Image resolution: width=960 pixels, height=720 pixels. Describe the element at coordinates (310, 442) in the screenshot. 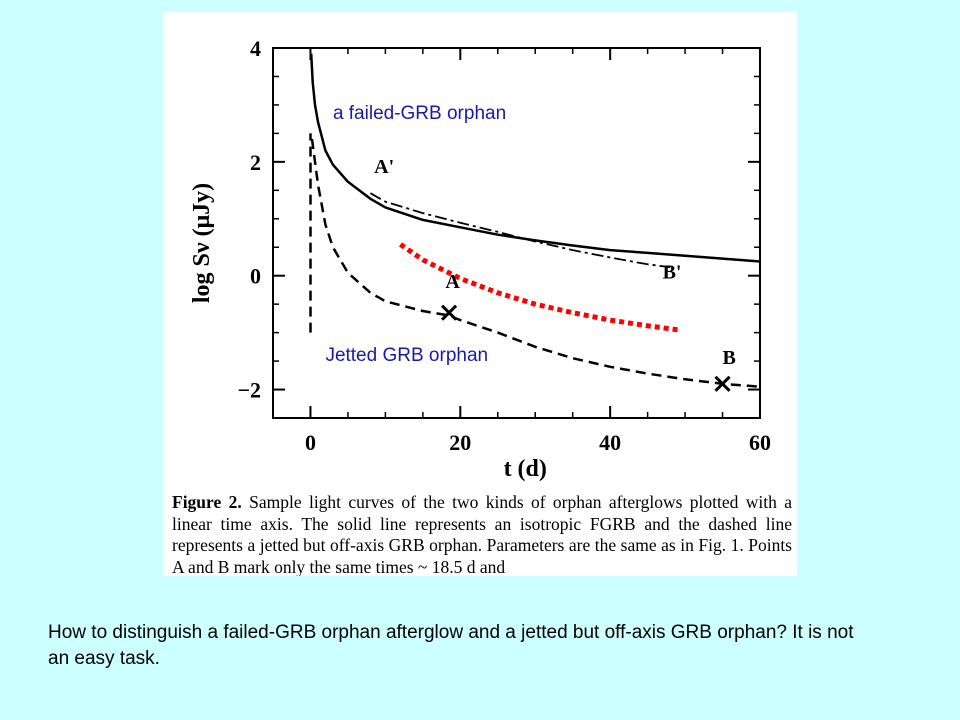

I see `x-tick-label: 0` at that location.